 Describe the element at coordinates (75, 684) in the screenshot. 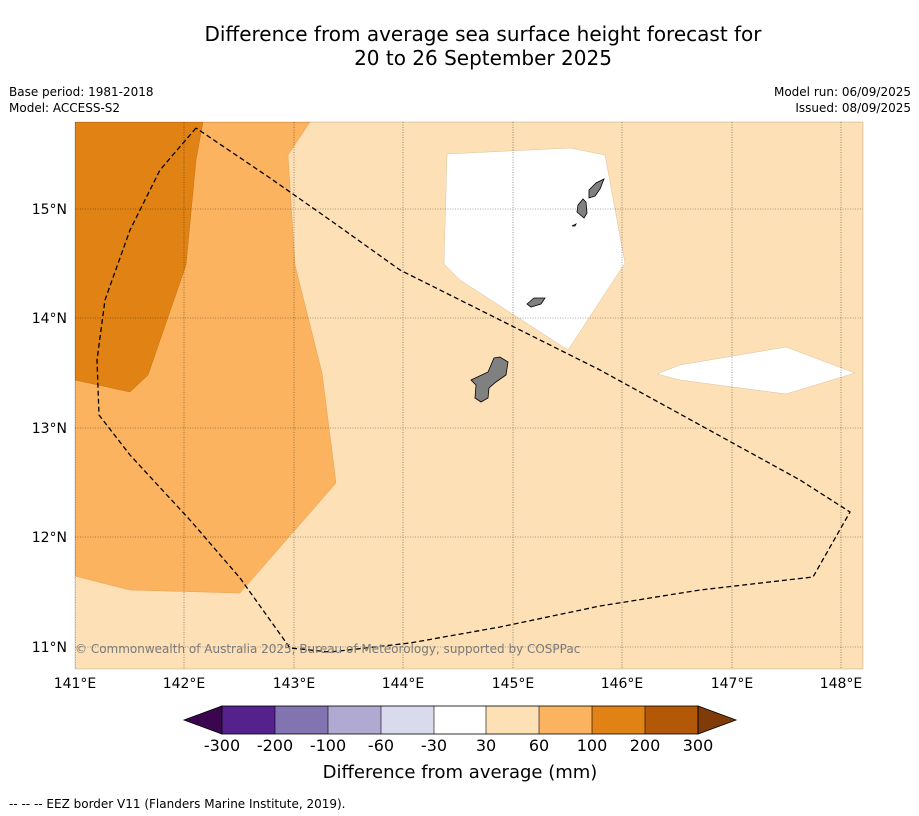

I see `lon-tick-label: 141°E` at that location.